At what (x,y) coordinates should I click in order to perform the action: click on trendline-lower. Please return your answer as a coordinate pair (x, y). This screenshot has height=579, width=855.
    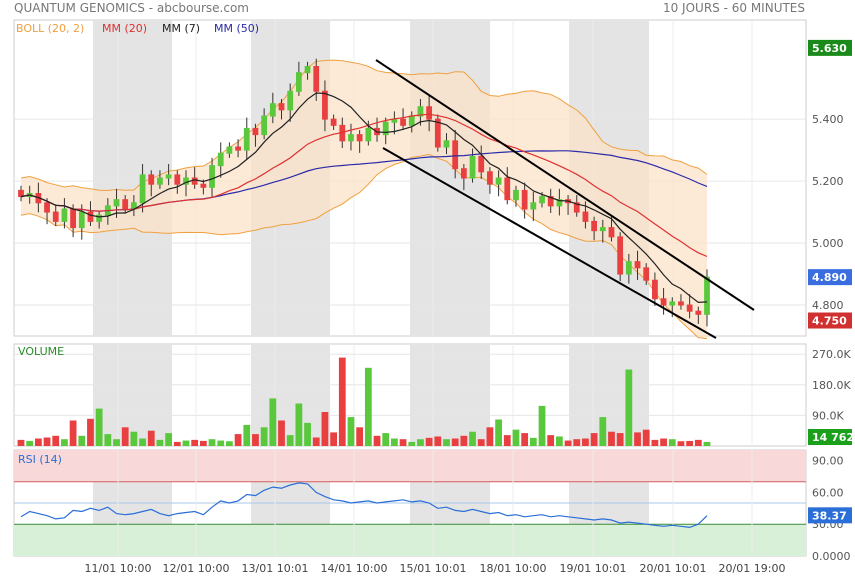
    Looking at the image, I should click on (549, 243).